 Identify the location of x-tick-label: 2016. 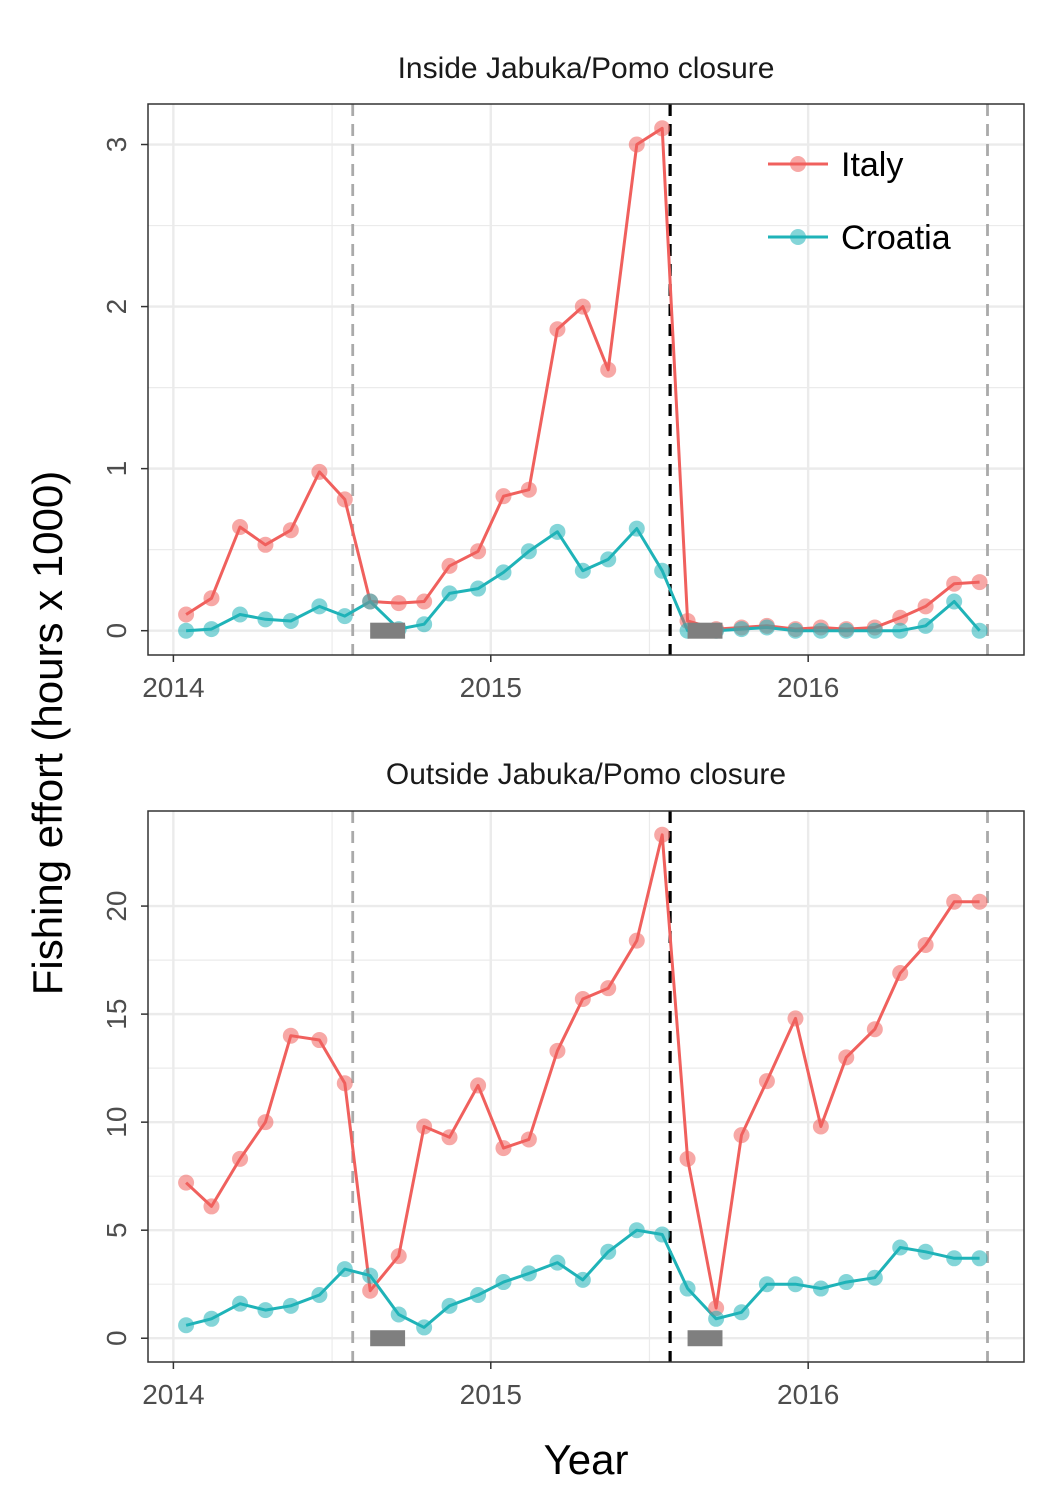
(808, 687).